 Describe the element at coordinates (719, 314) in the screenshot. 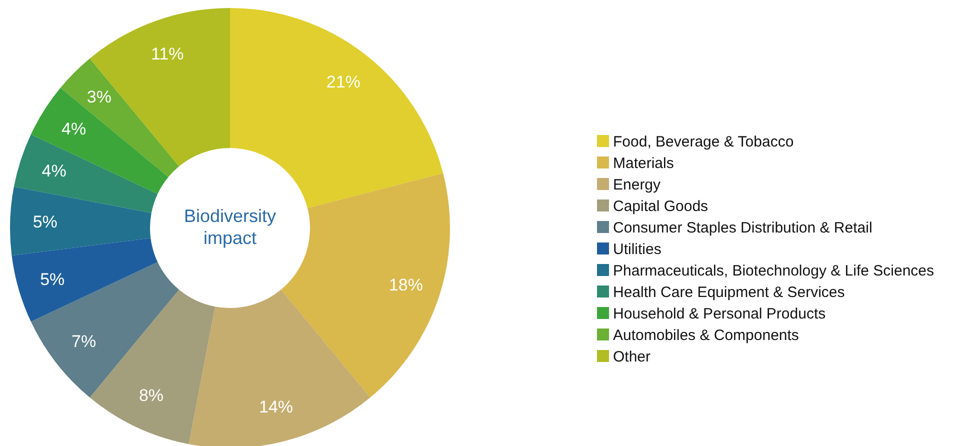

I see `legend-label: Household & Personal Products` at that location.